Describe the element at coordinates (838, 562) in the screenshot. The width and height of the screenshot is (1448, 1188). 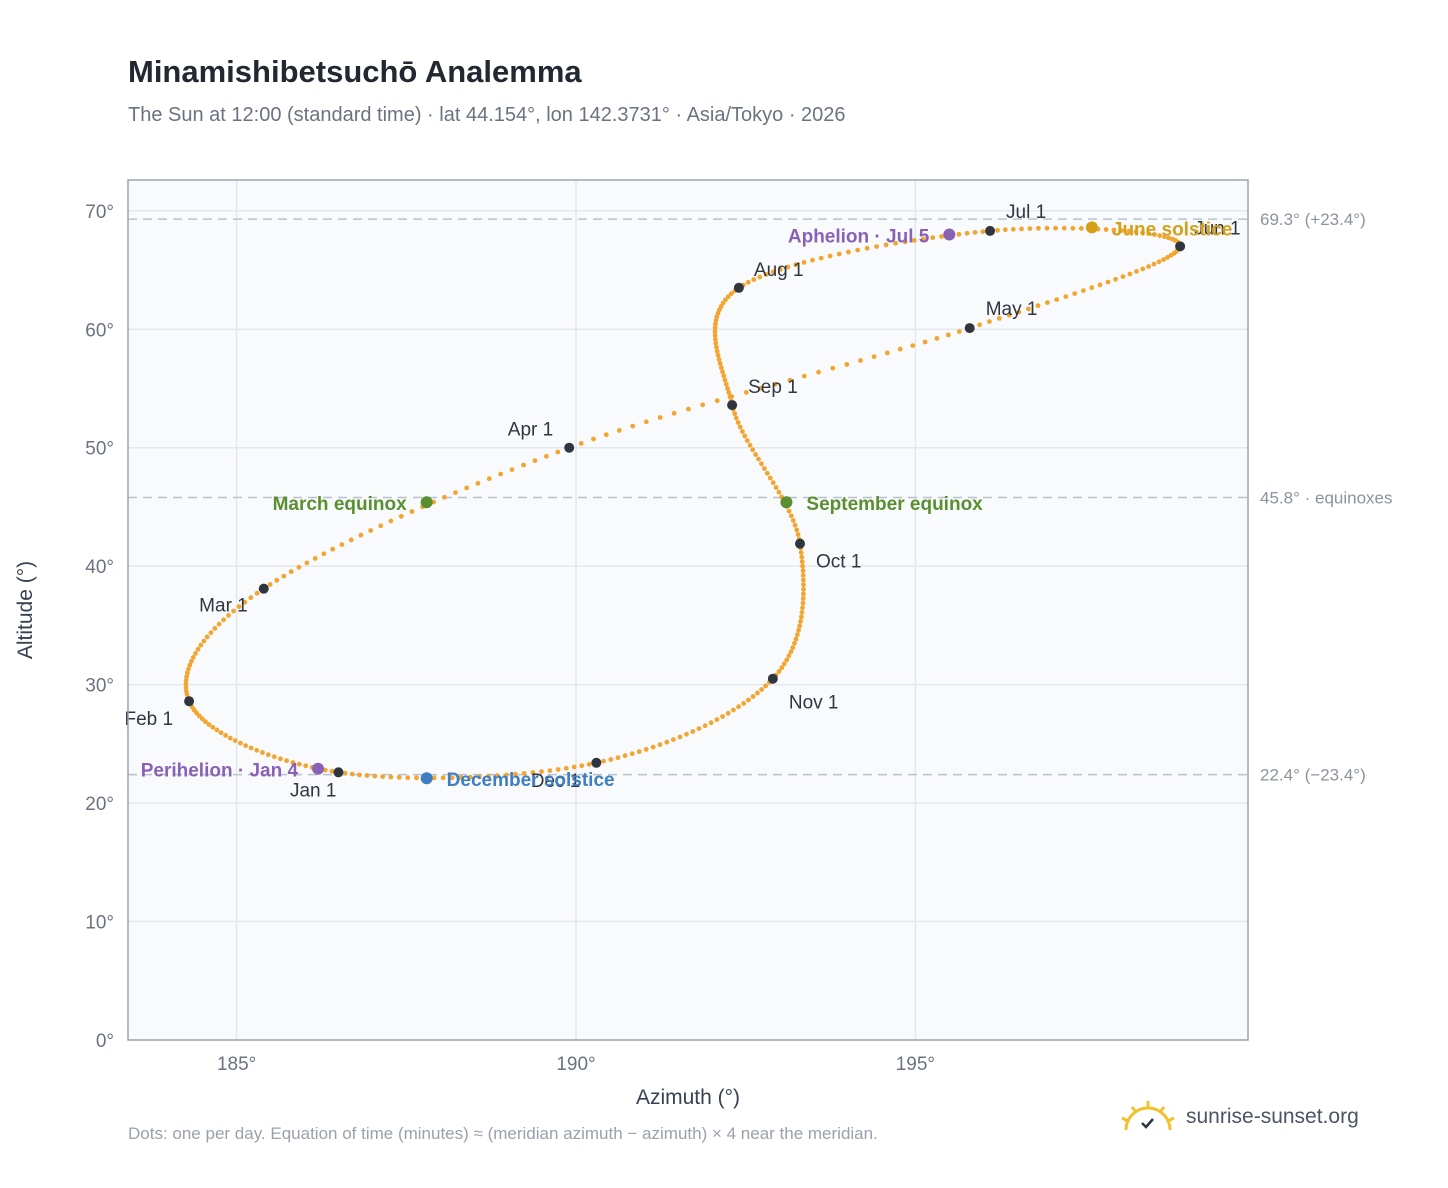
I see `month-label: Oct 1` at that location.